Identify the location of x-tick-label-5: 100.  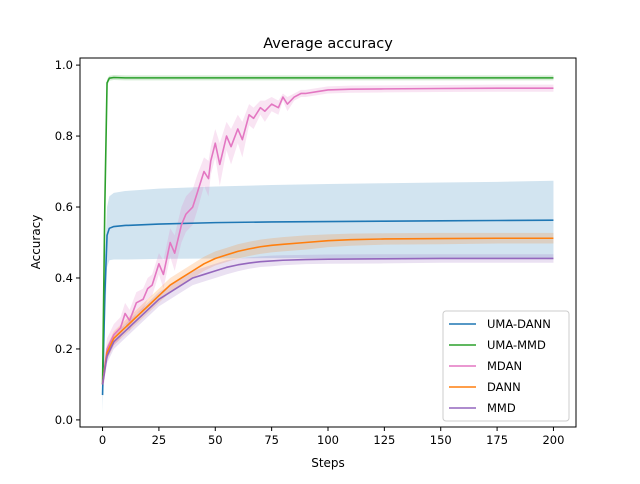
(328, 440).